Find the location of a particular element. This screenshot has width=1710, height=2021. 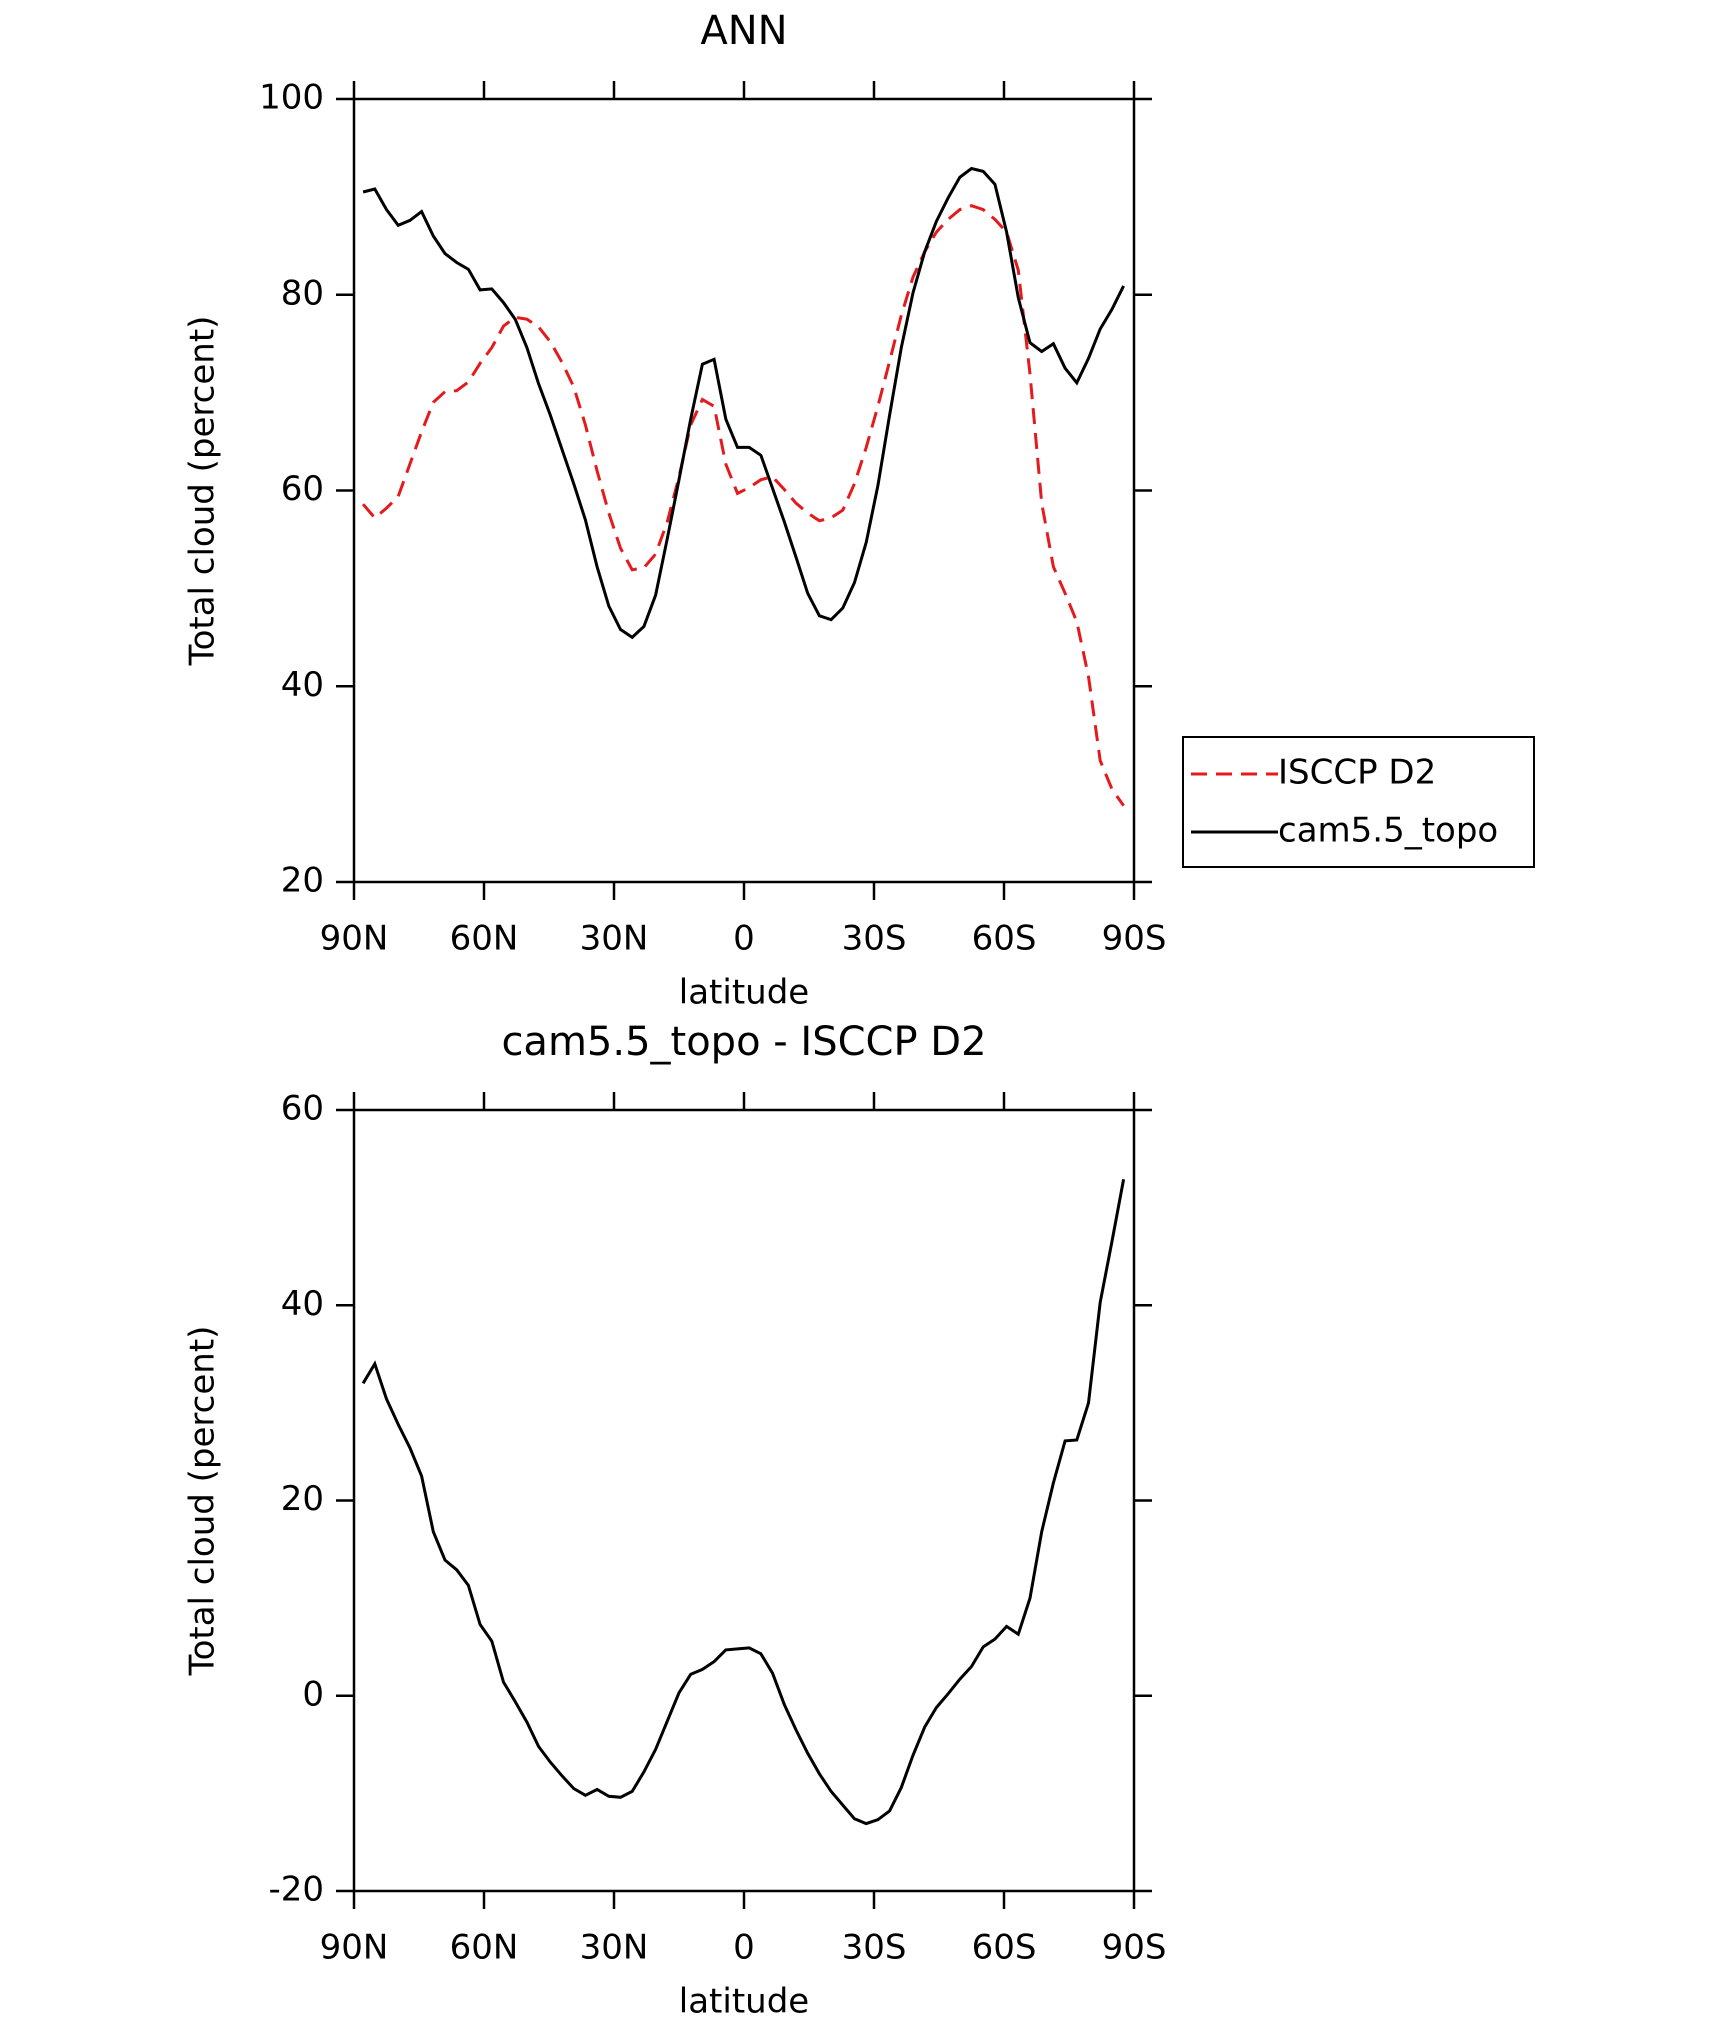

y-tick-label: 100 is located at coordinates (291, 98).